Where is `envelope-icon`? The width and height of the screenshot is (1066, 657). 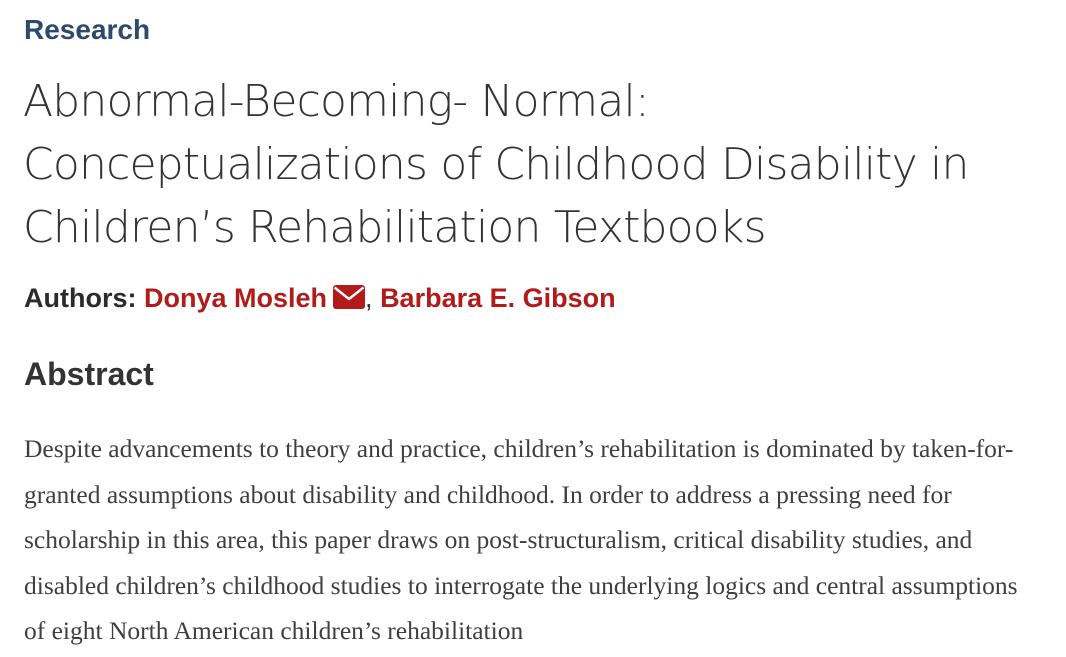 envelope-icon is located at coordinates (349, 297).